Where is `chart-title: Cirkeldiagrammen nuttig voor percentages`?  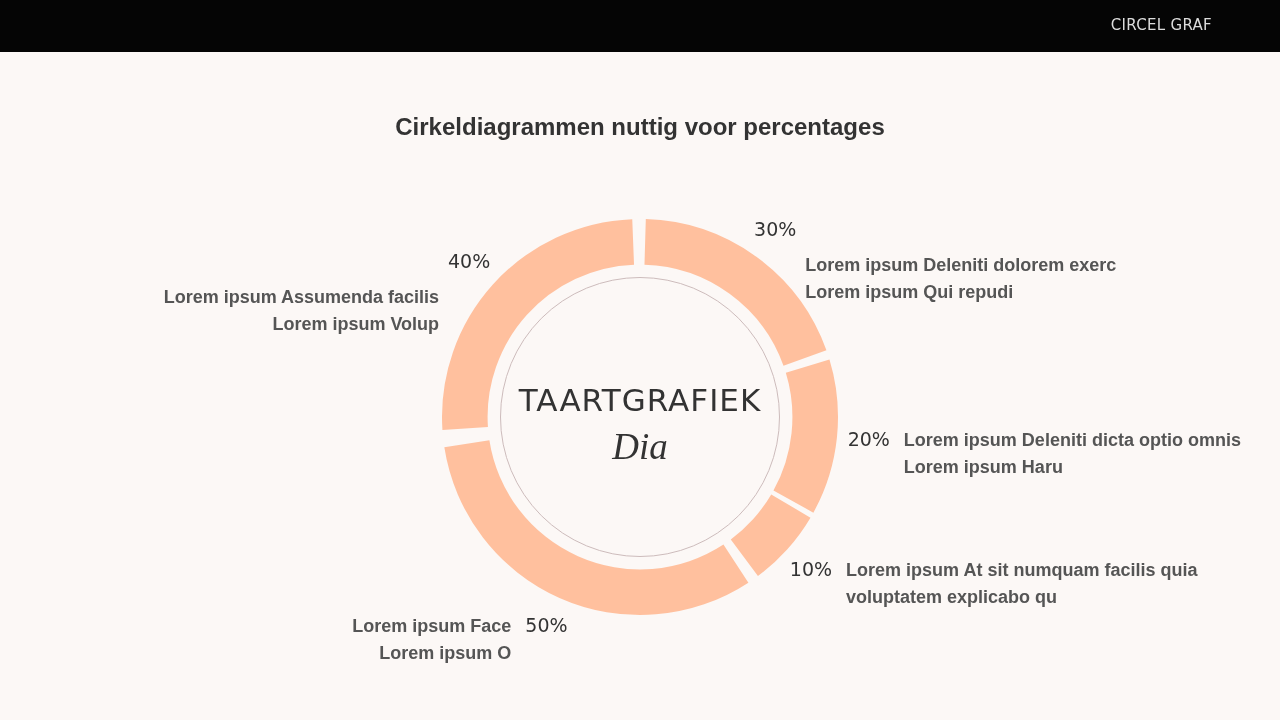 chart-title: Cirkeldiagrammen nuttig voor percentages is located at coordinates (640, 126).